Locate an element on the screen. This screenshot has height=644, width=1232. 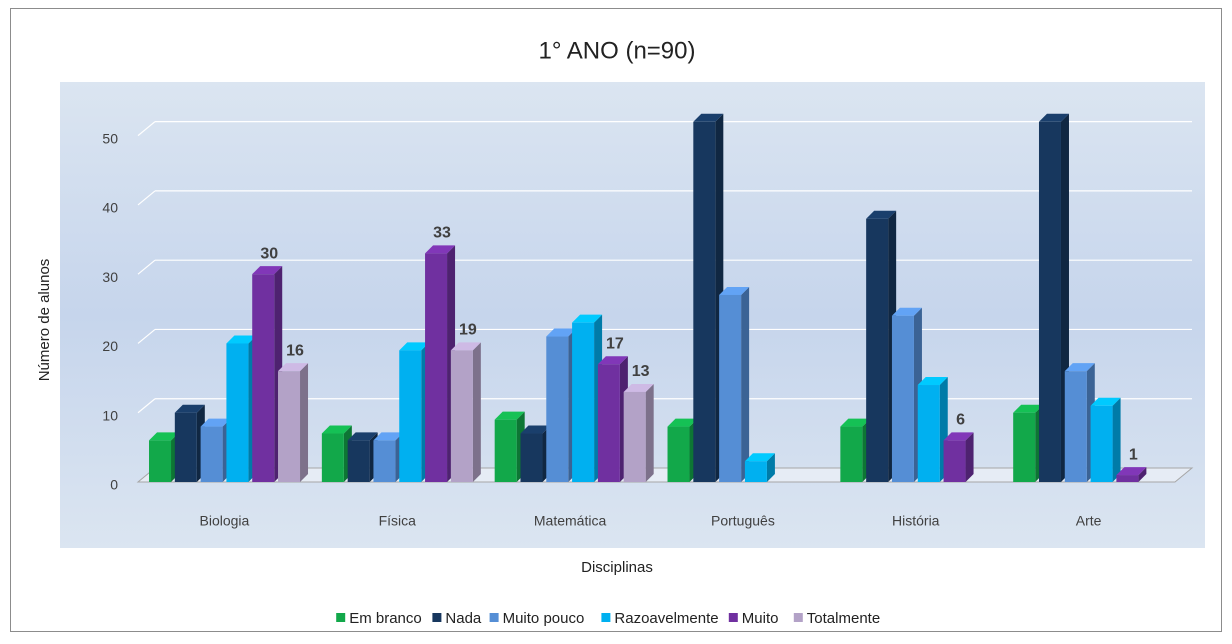
data-label: 1 is located at coordinates (1133, 454).